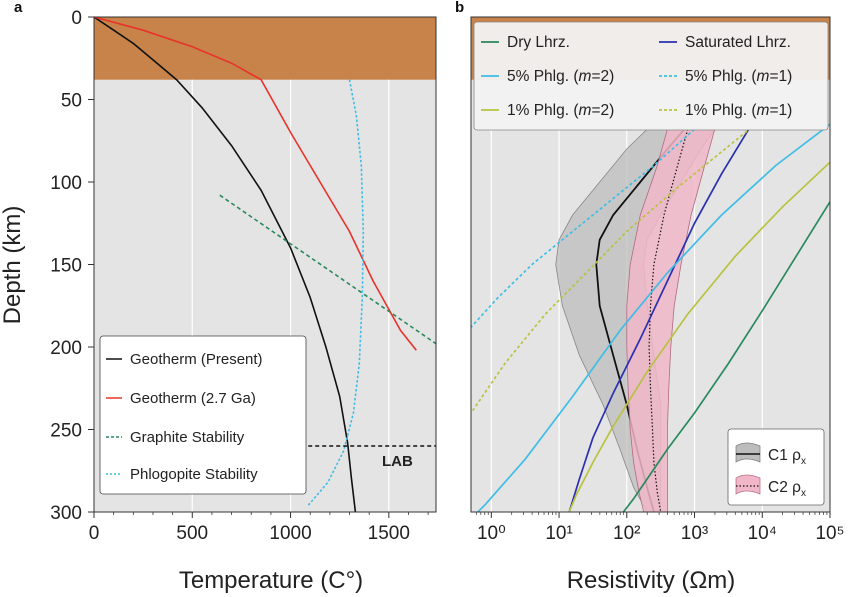 This screenshot has width=850, height=597. I want to click on legend-1pct-m1-prefix: 1% Phlg. (, so click(721, 110).